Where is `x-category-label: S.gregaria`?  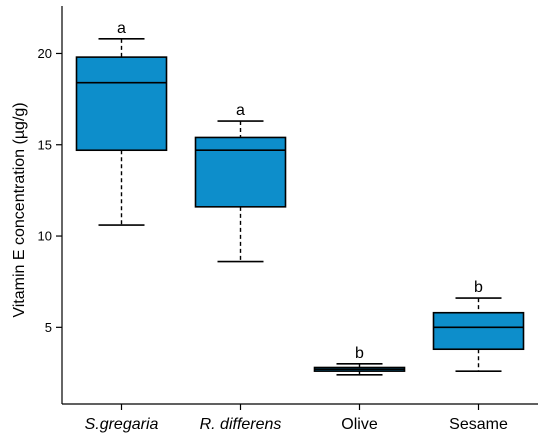
x-category-label: S.gregaria is located at coordinates (122, 424).